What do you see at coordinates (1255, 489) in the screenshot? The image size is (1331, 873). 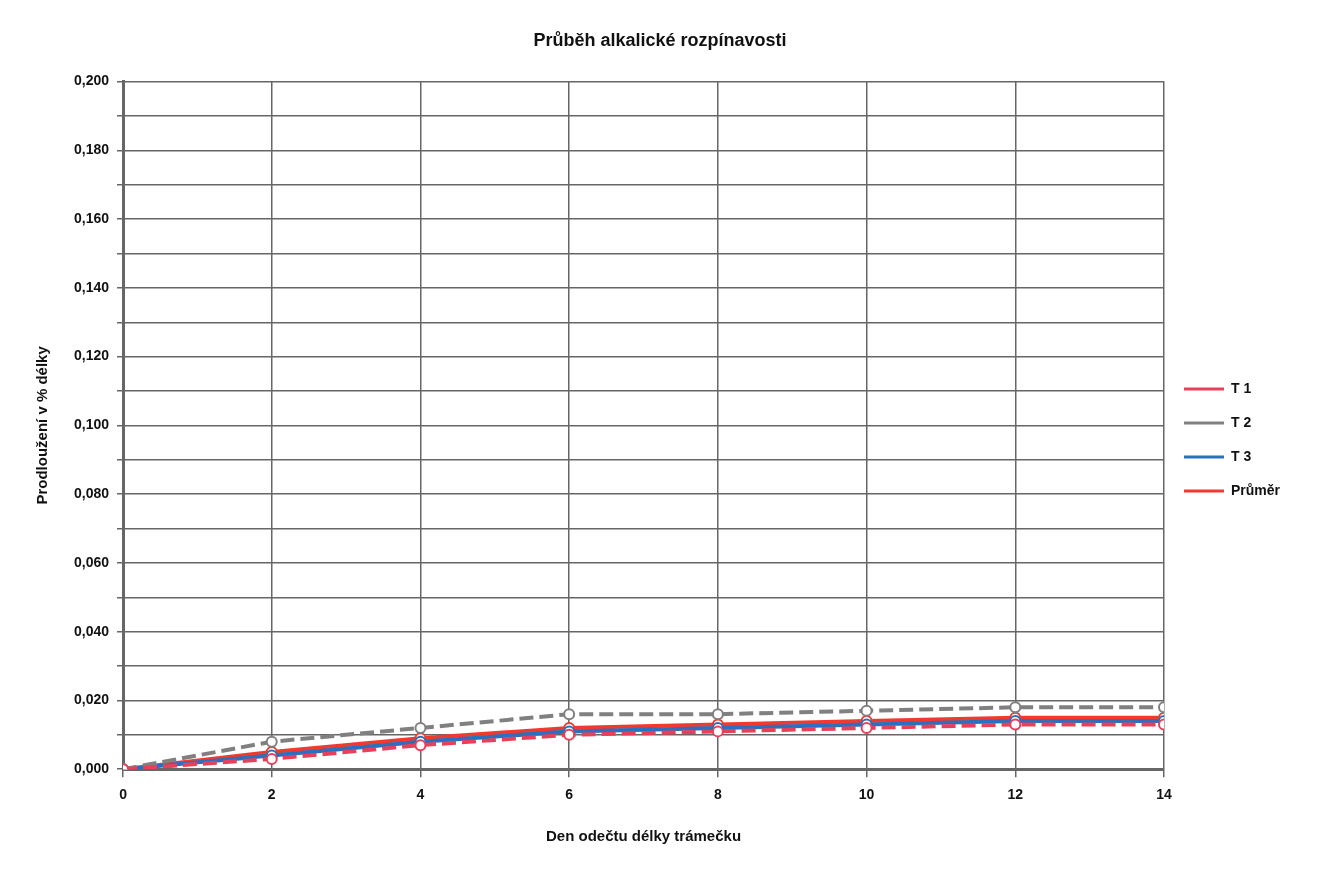 I see `legend-label: Průměr` at bounding box center [1255, 489].